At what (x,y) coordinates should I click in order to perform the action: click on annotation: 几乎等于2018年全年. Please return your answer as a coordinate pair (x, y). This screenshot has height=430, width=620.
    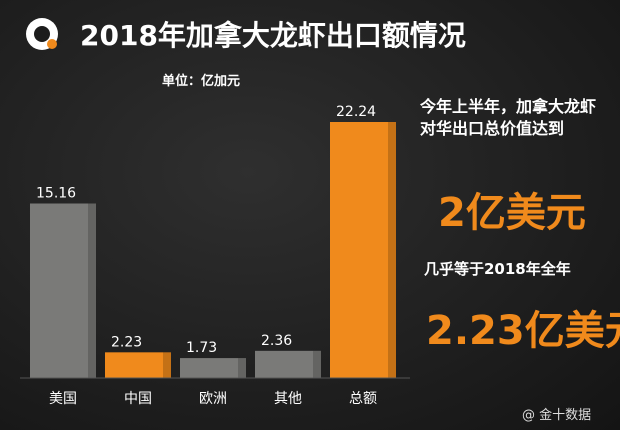
    Looking at the image, I should click on (497, 269).